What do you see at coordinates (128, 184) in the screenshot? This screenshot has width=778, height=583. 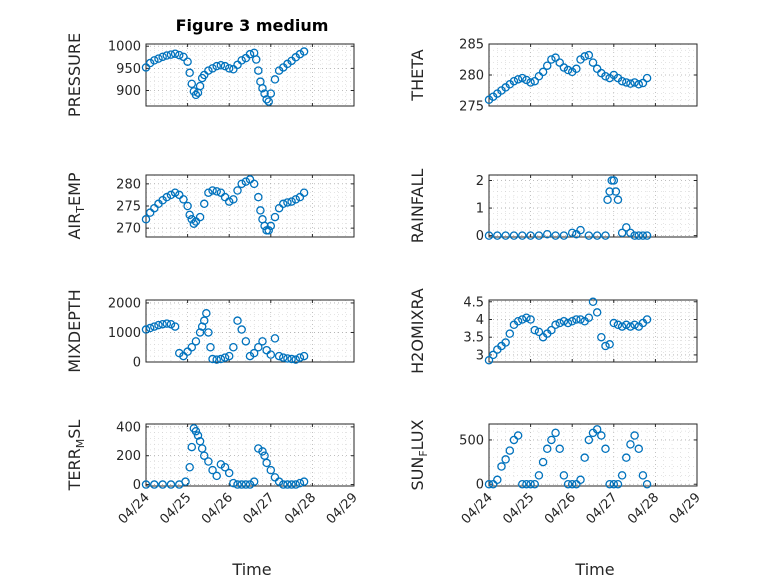 I see `y-tick-label: 280` at bounding box center [128, 184].